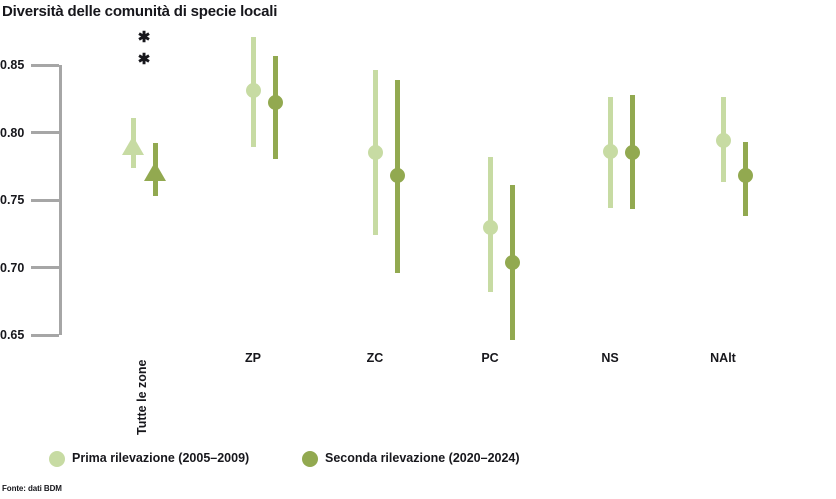  What do you see at coordinates (12, 65) in the screenshot?
I see `y-axis-tick-label: 0.85` at bounding box center [12, 65].